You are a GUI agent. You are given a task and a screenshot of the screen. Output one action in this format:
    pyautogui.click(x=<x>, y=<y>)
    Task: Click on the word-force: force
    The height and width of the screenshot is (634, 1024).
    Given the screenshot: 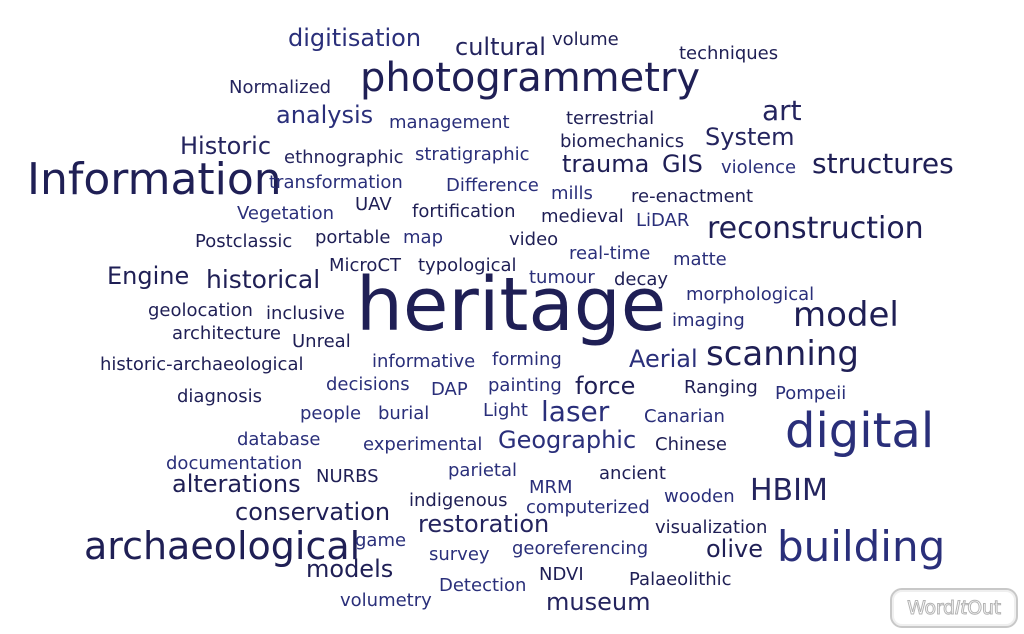 What is the action you would take?
    pyautogui.click(x=605, y=386)
    